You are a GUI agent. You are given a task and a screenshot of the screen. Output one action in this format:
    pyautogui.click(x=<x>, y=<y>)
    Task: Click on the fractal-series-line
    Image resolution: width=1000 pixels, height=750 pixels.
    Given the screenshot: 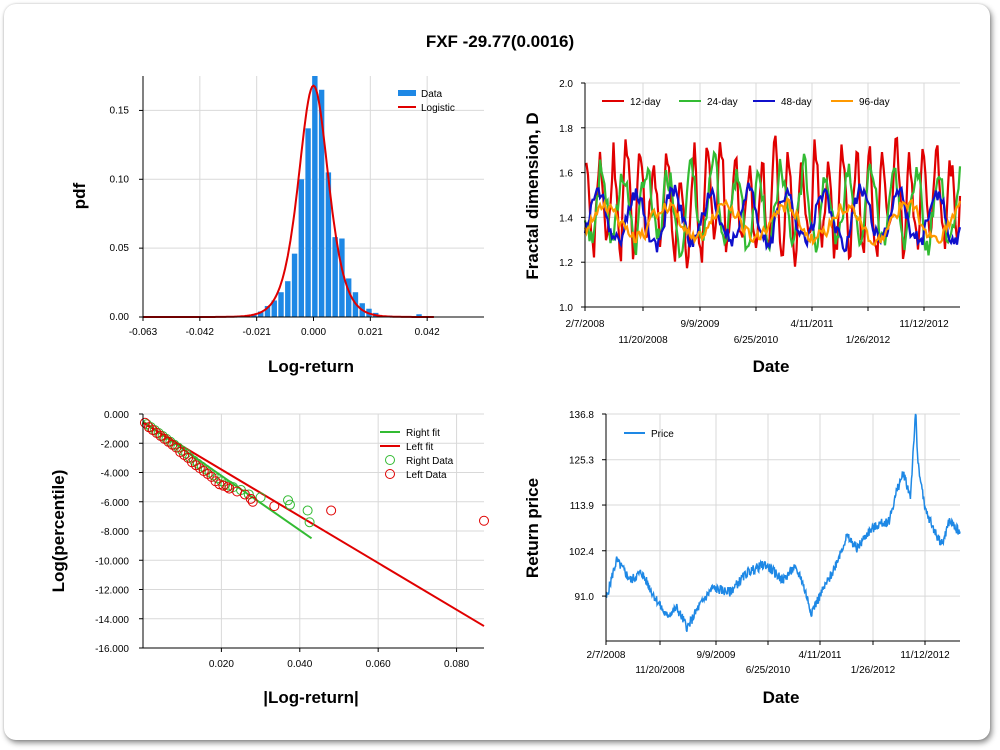 What is the action you would take?
    pyautogui.click(x=772, y=221)
    